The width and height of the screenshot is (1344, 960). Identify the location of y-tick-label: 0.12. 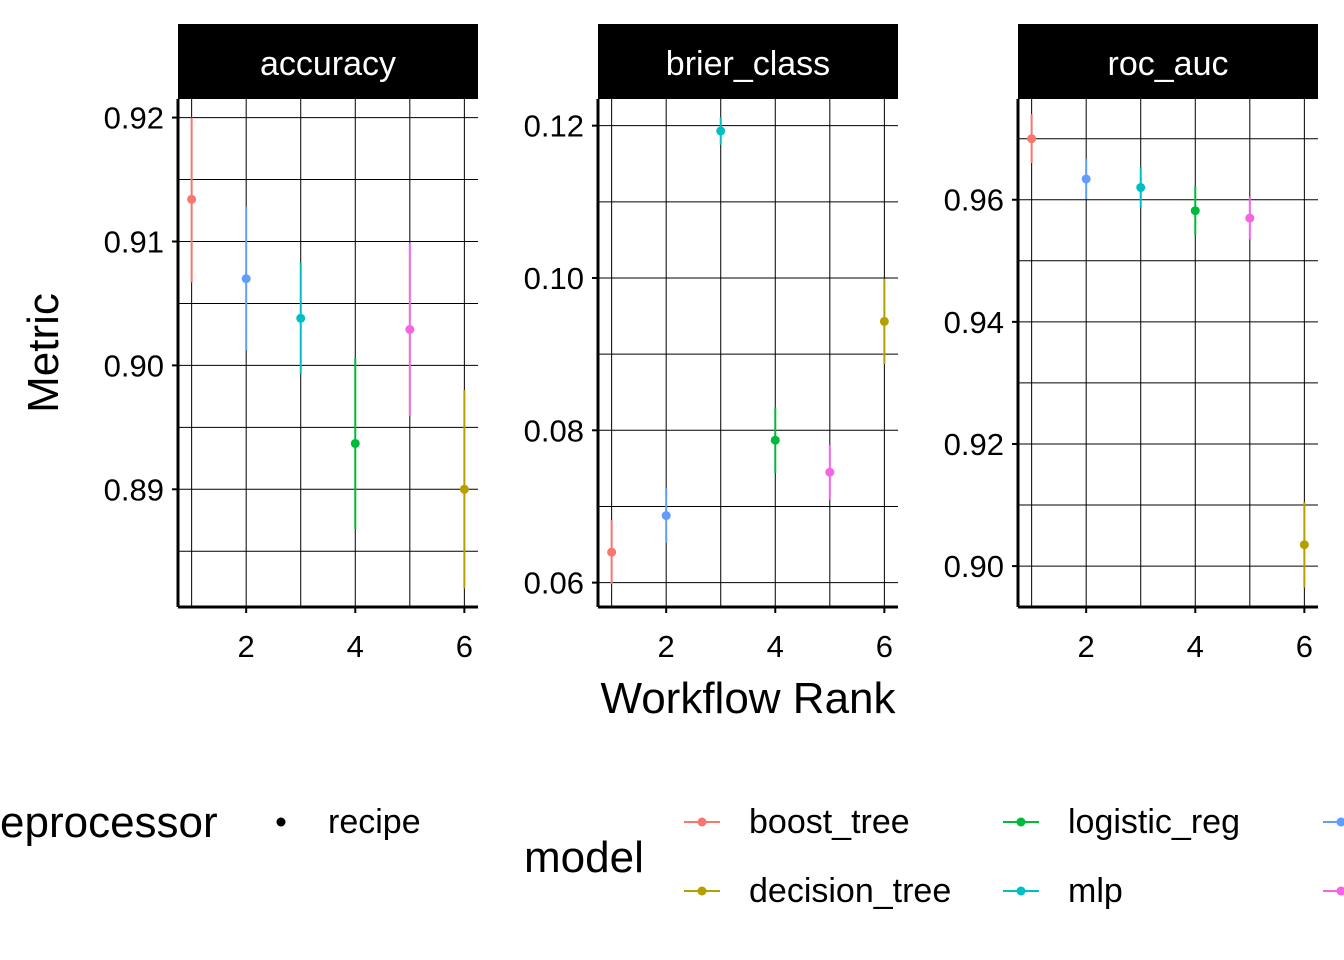
(554, 126).